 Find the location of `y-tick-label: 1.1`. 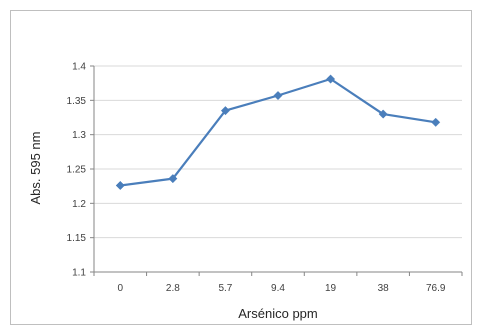

y-tick-label: 1.1 is located at coordinates (79, 273).